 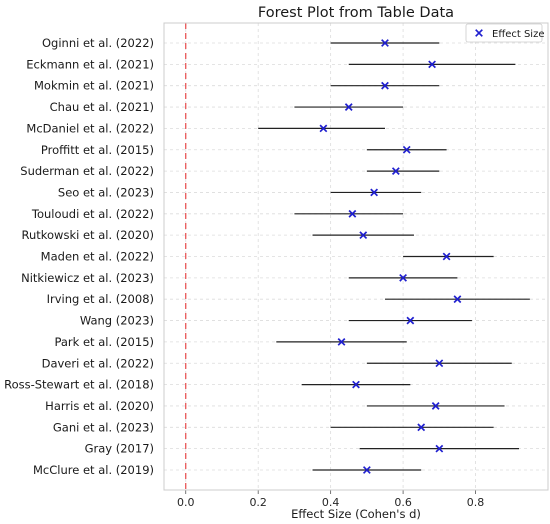 I want to click on legend-label: Effect Size, so click(x=518, y=34).